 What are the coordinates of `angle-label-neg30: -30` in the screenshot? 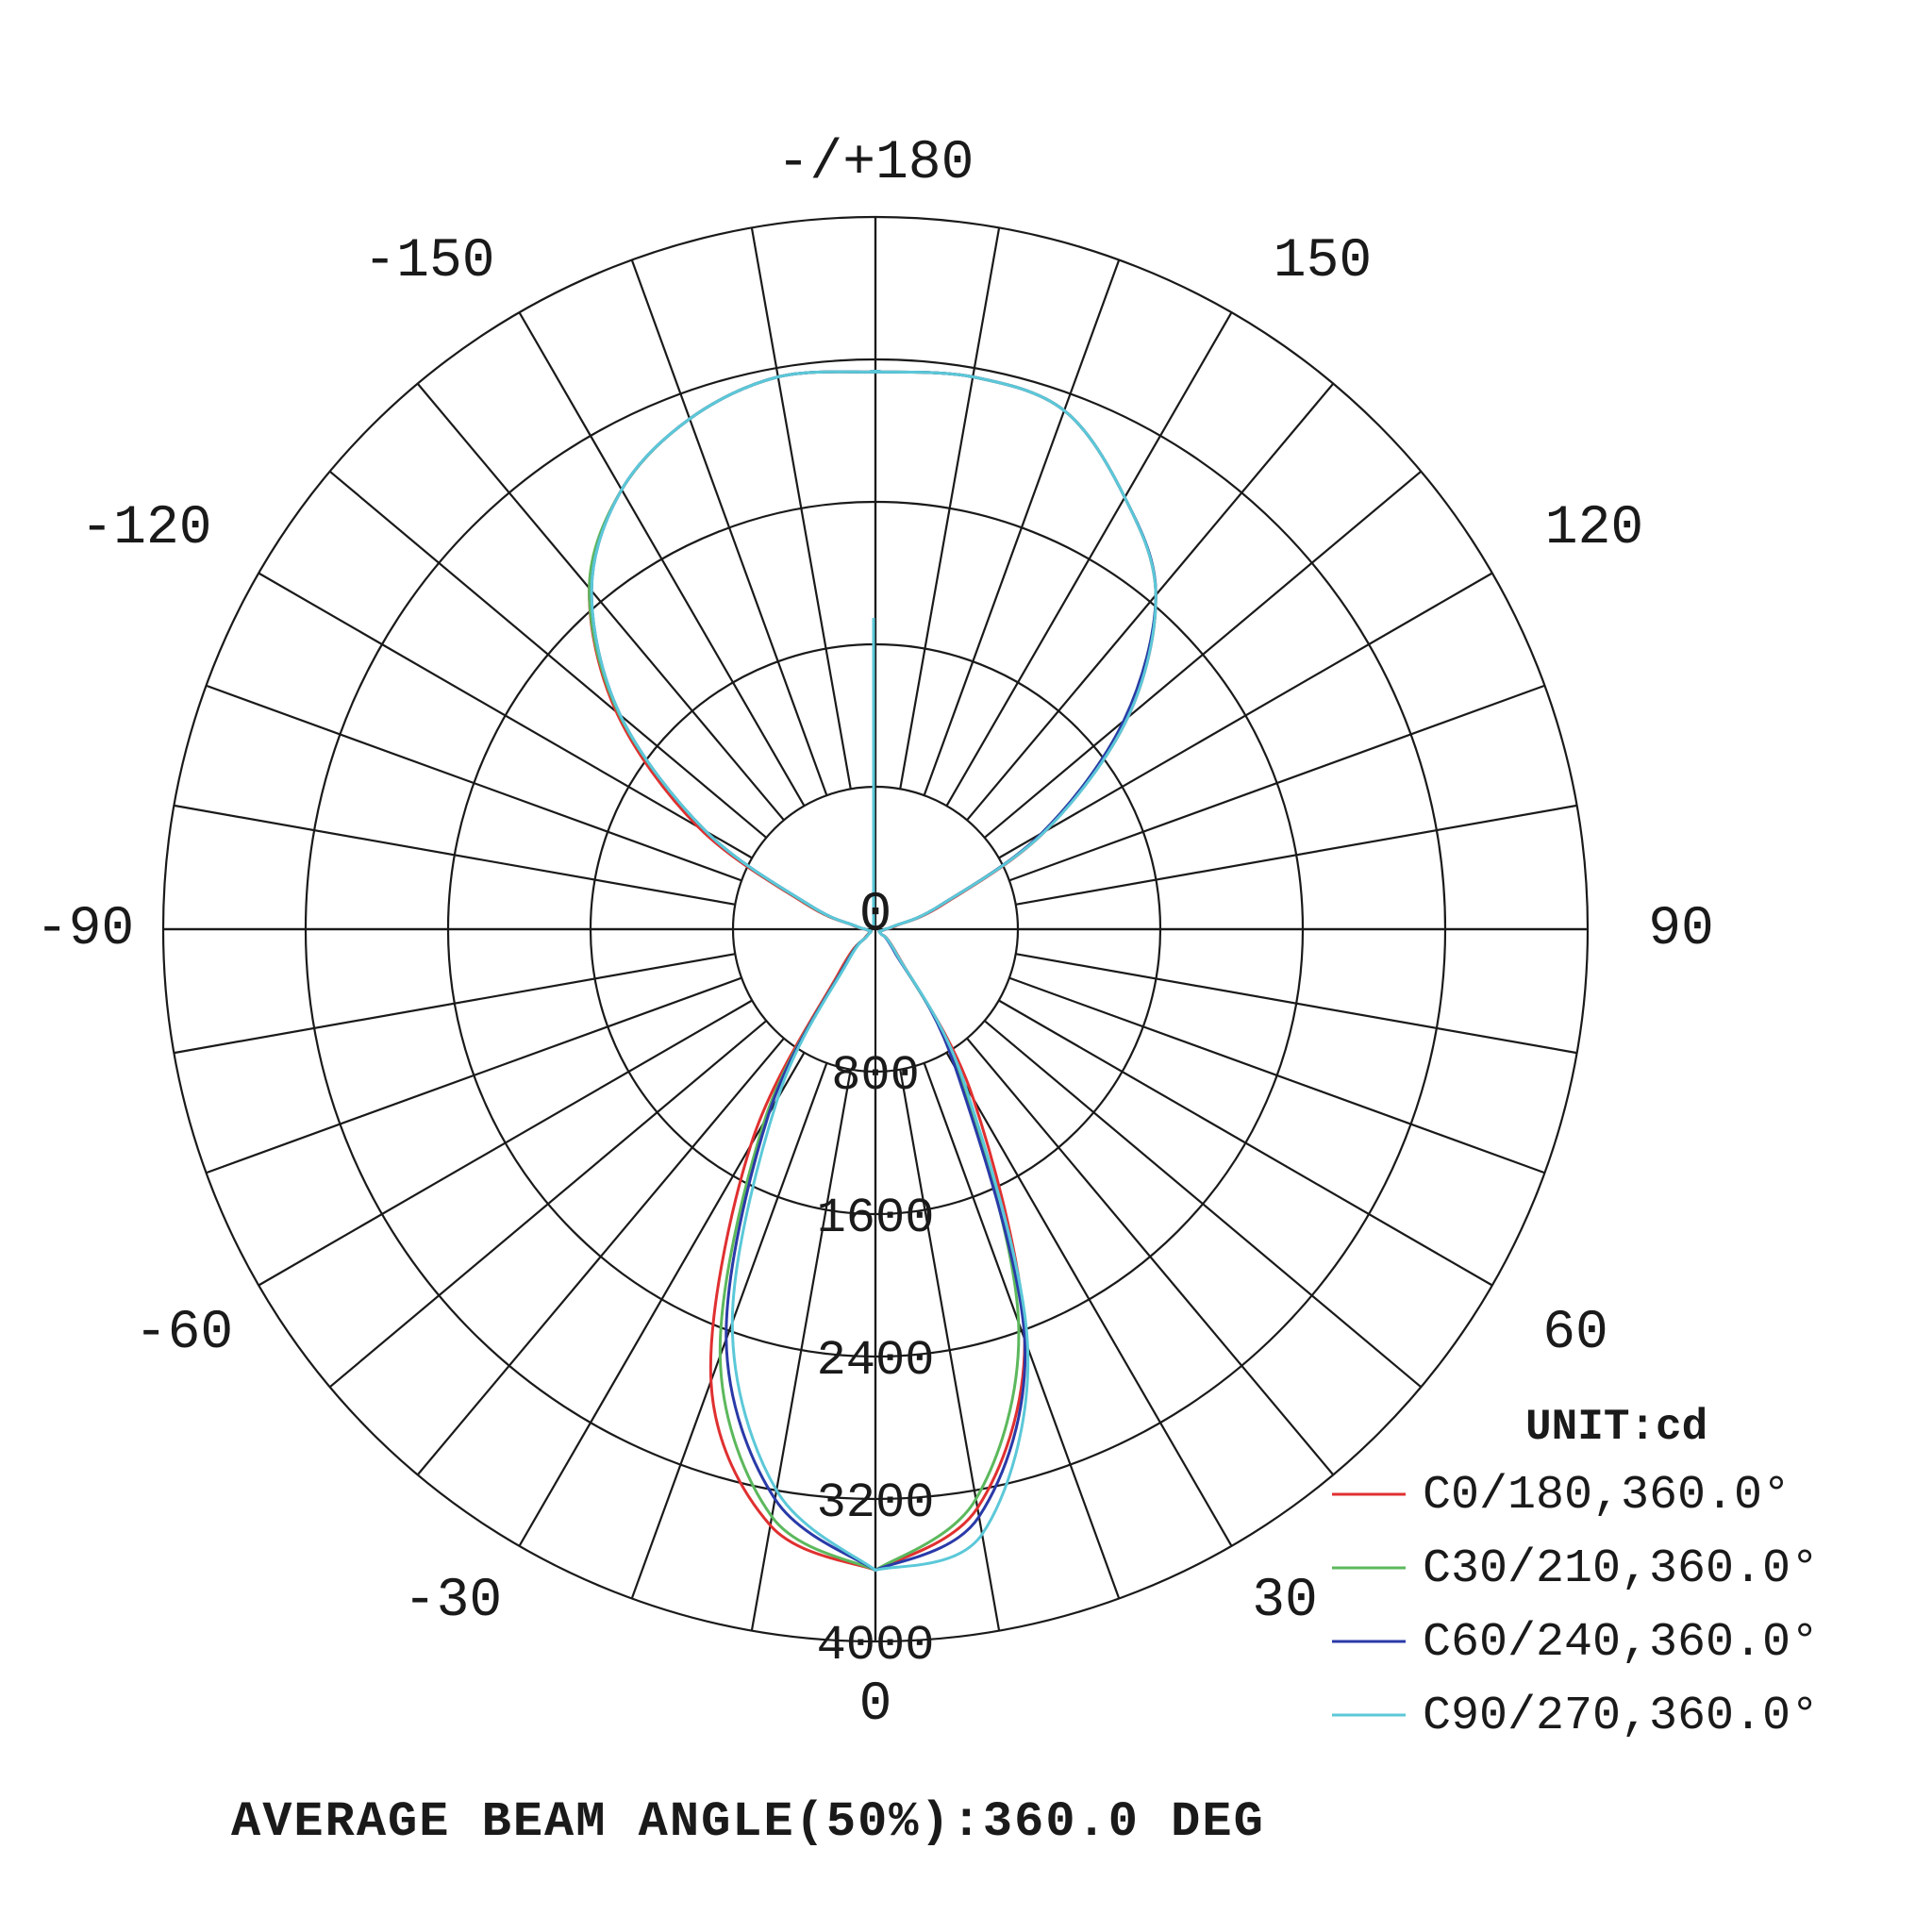 It's located at (453, 1601).